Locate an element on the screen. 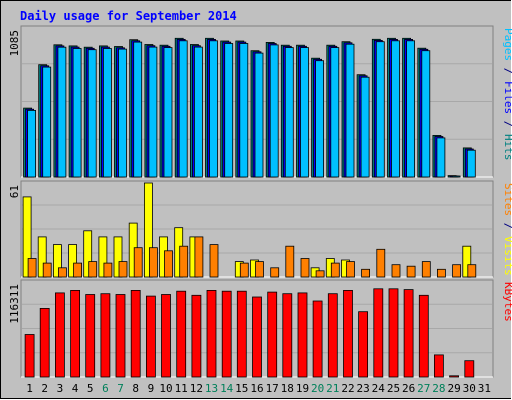  y-max-label: 1085 is located at coordinates (14, 43).